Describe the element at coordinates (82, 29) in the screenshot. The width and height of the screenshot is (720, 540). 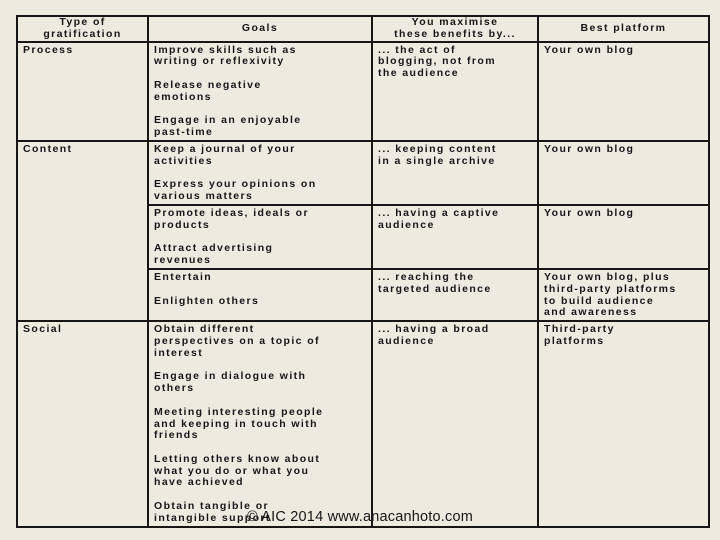
I see `header-type-of-gratification: Type of gratification` at that location.